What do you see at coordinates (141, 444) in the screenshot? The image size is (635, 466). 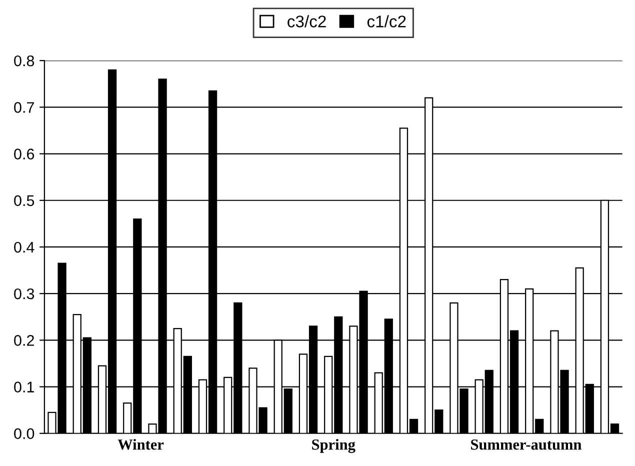 I see `text: Winter` at bounding box center [141, 444].